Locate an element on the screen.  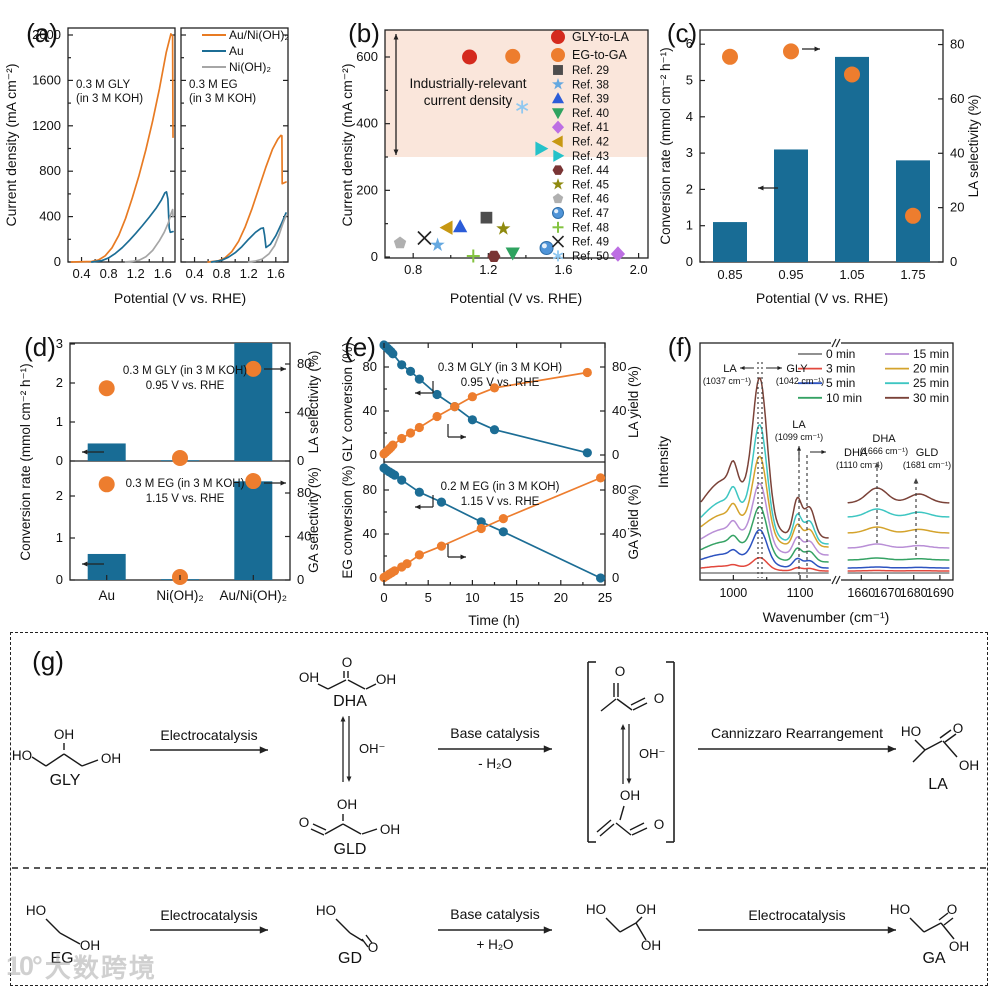
legend-label: Ref. 40 is located at coordinates (590, 114).